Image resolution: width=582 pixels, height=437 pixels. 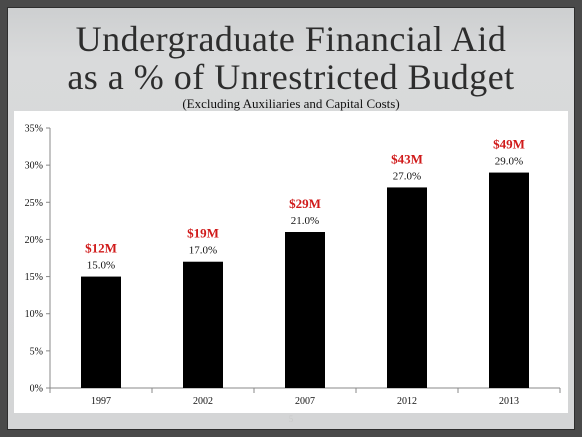 I want to click on value-label: 17.0%, so click(x=203, y=251).